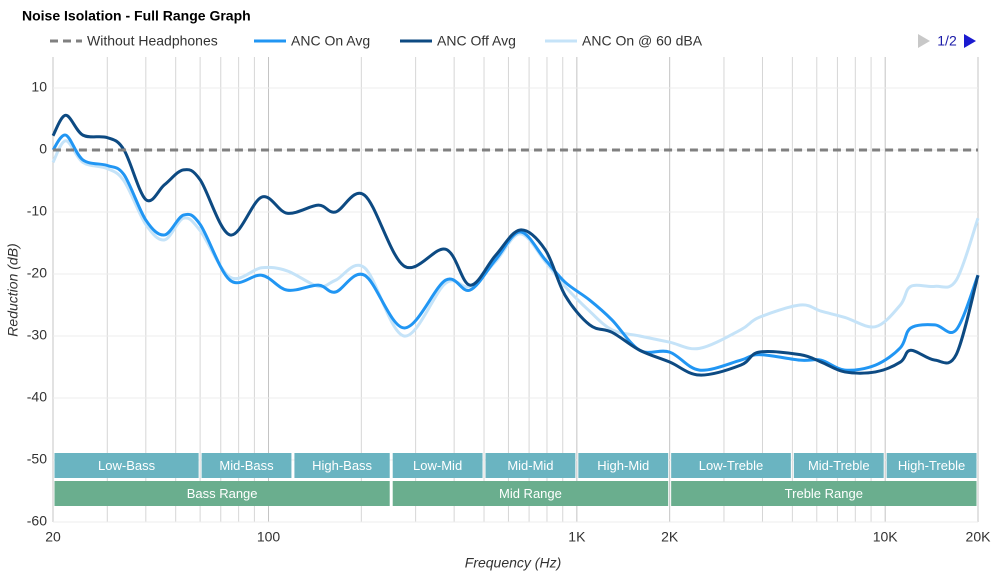  I want to click on x-tick-label: 2K, so click(670, 537).